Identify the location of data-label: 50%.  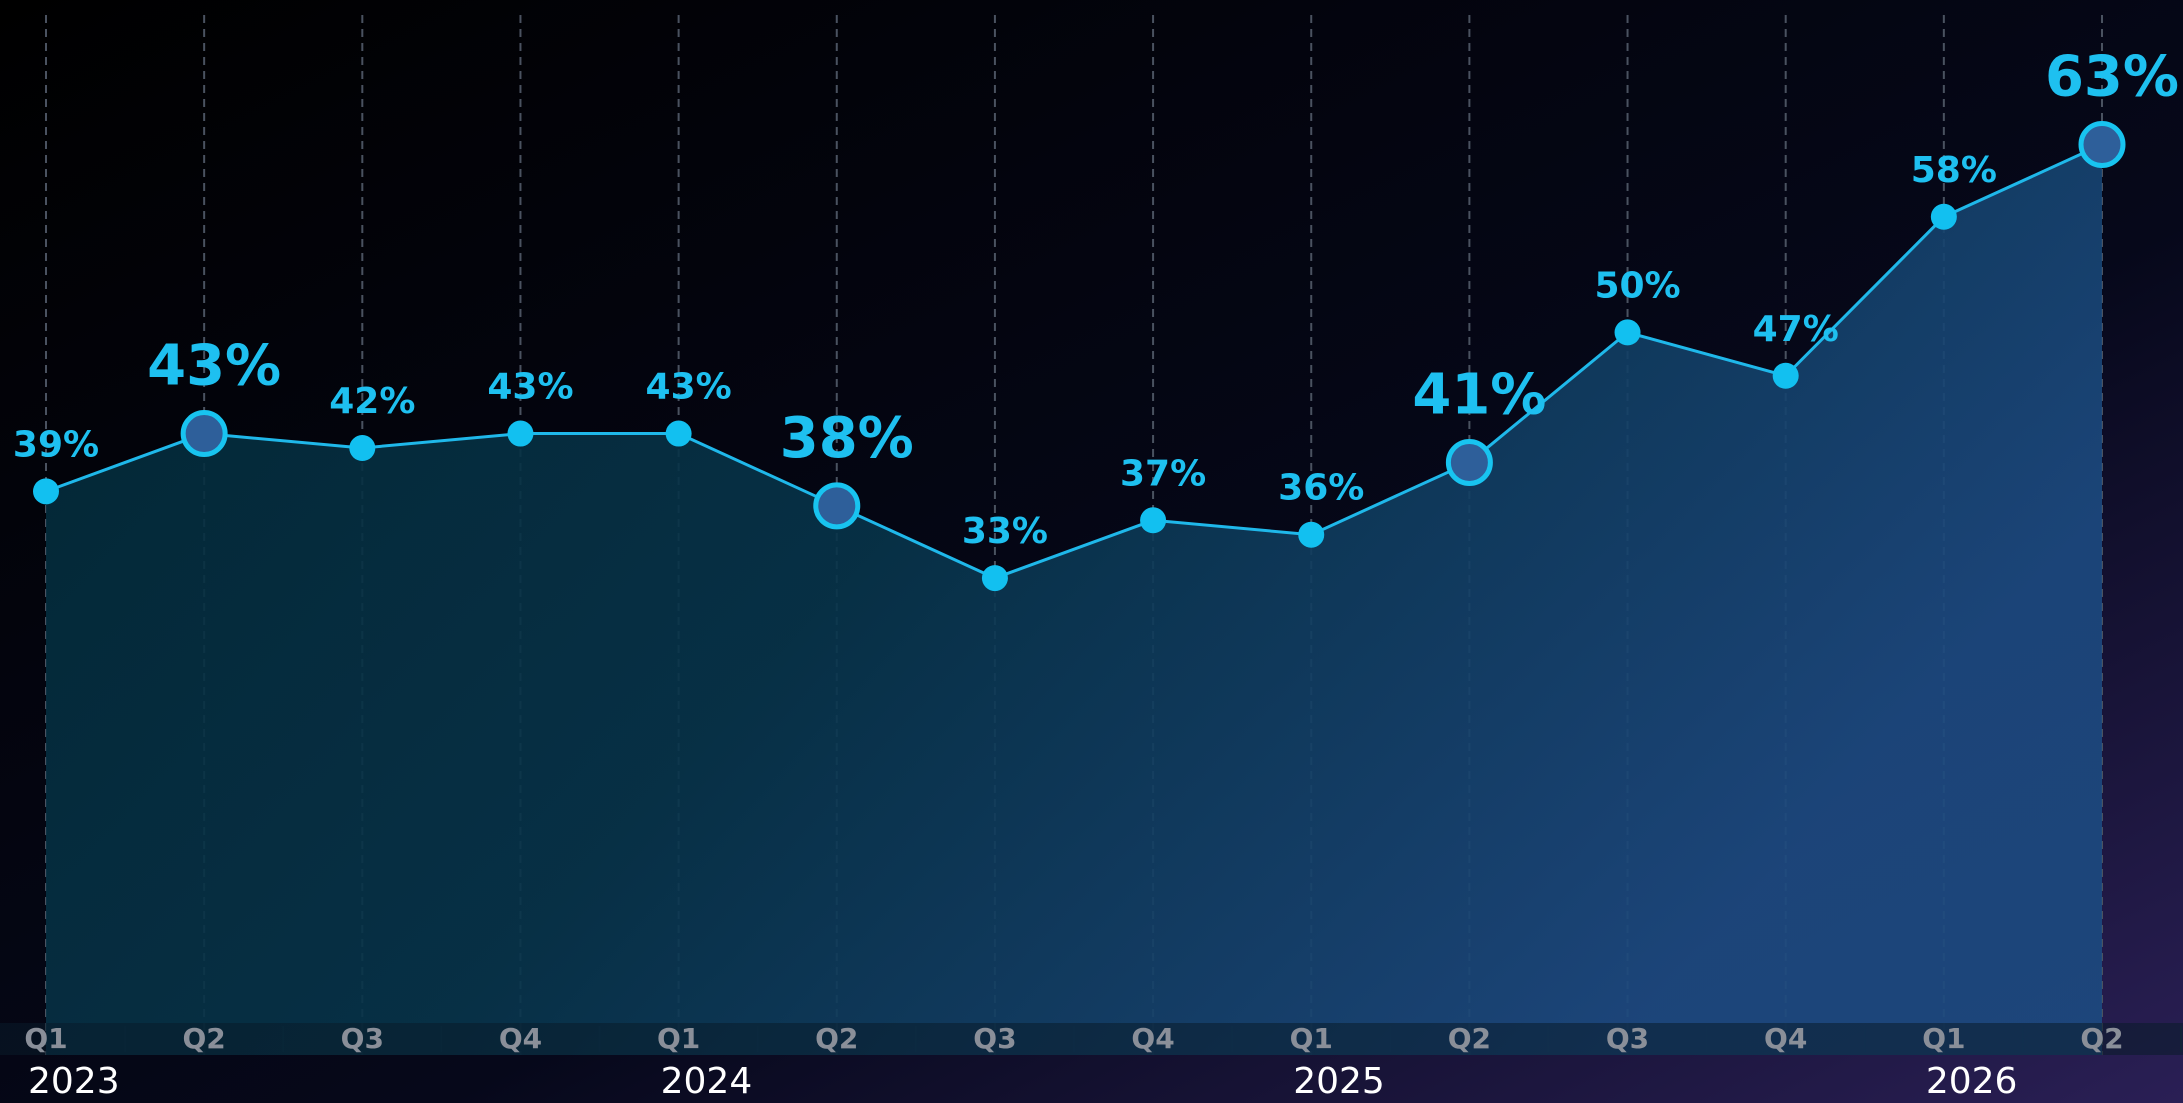
(1637, 285).